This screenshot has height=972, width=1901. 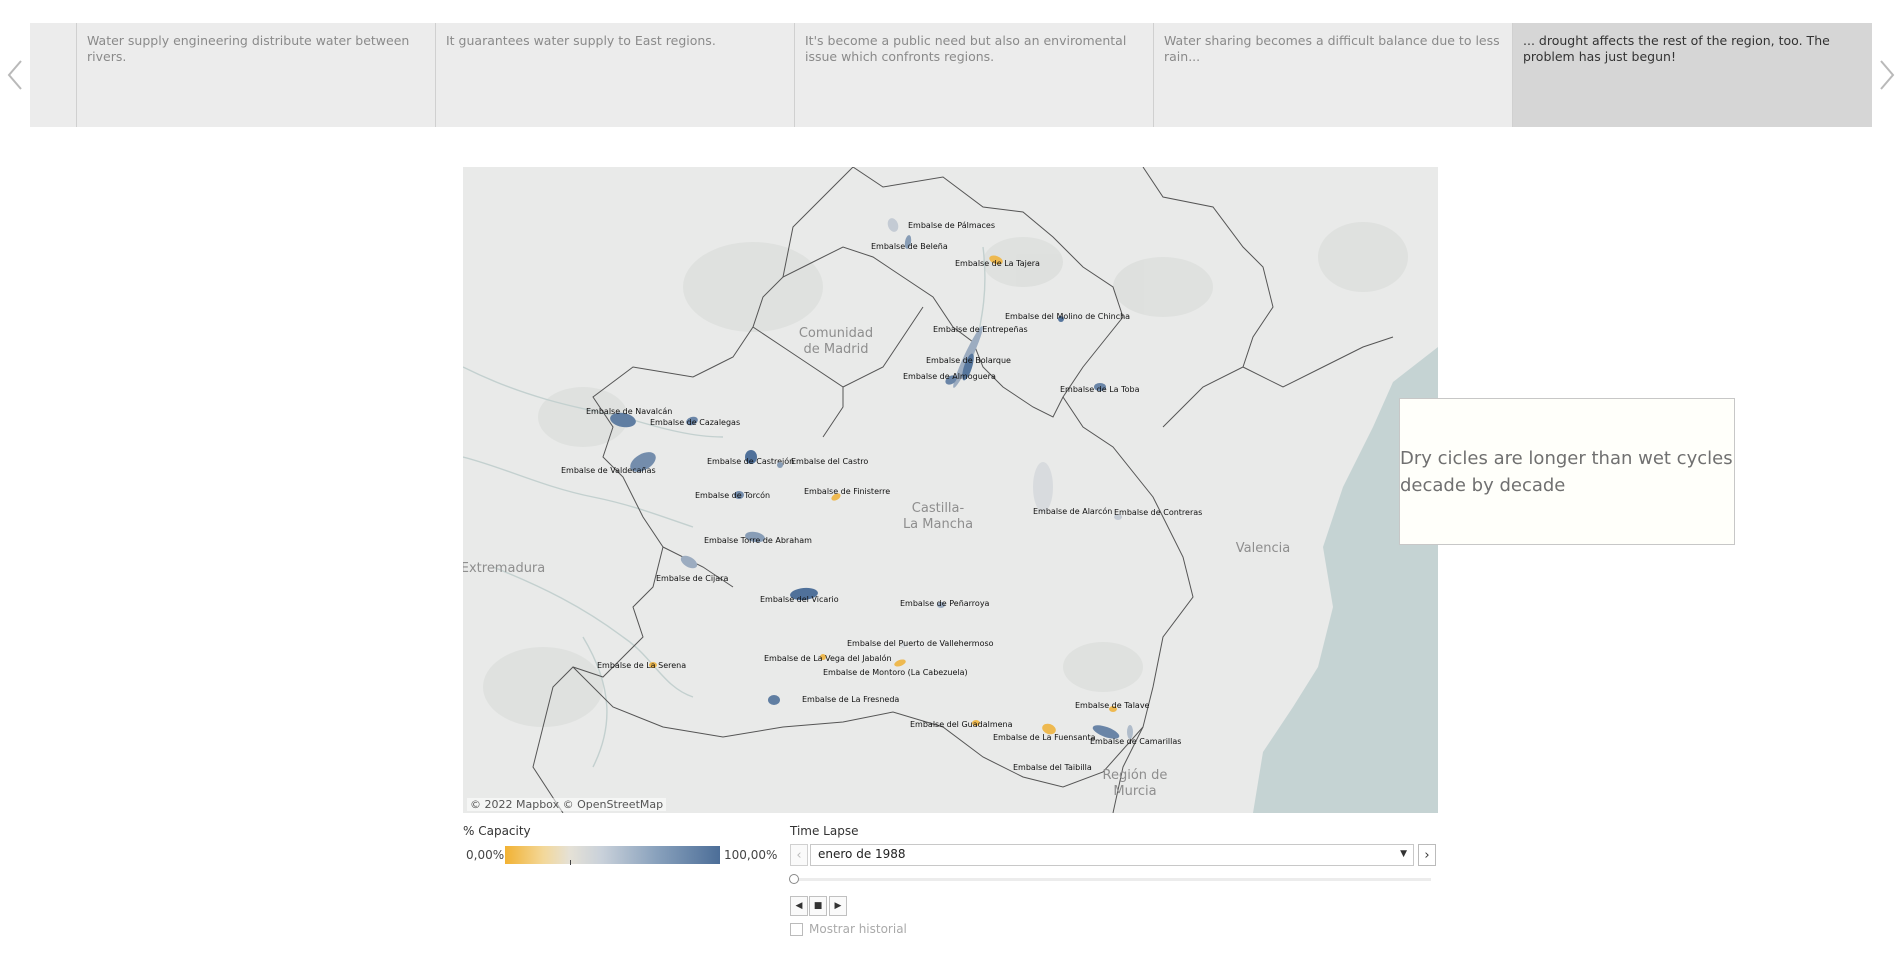 What do you see at coordinates (1052, 767) in the screenshot?
I see `reservoir-label-31: Embalse del Taibilla` at bounding box center [1052, 767].